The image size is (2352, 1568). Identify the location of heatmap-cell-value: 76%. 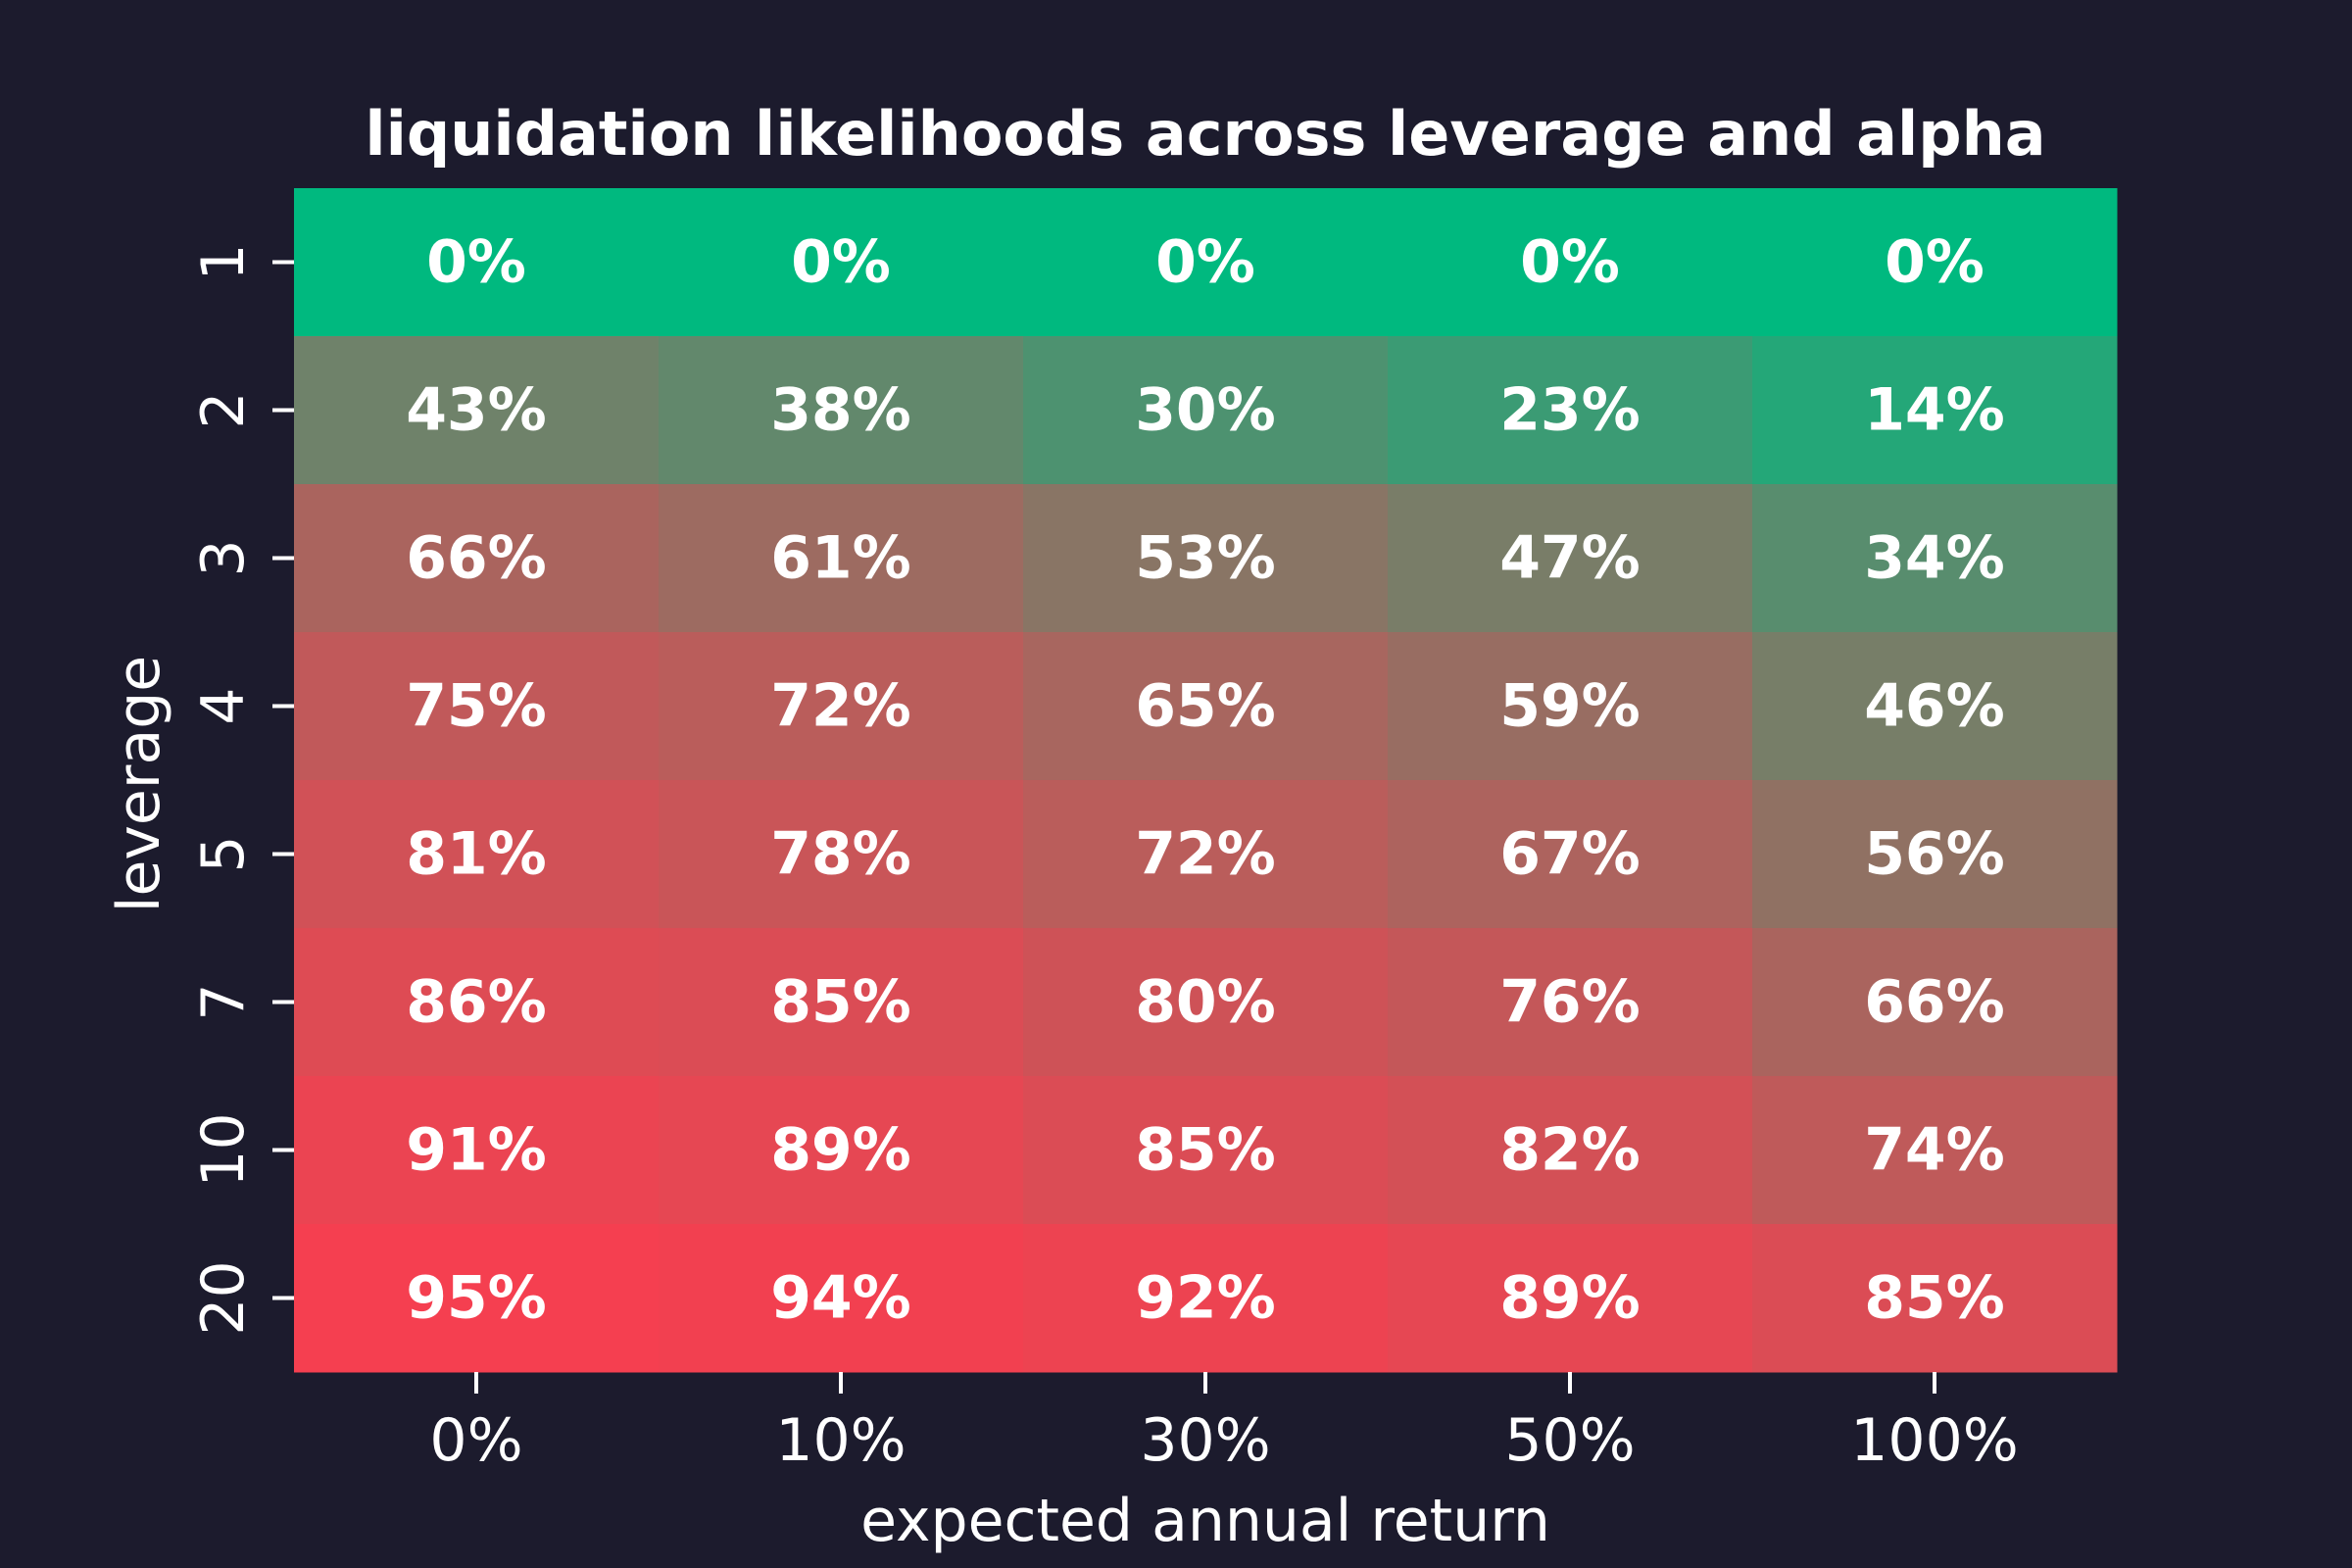
(1570, 1002).